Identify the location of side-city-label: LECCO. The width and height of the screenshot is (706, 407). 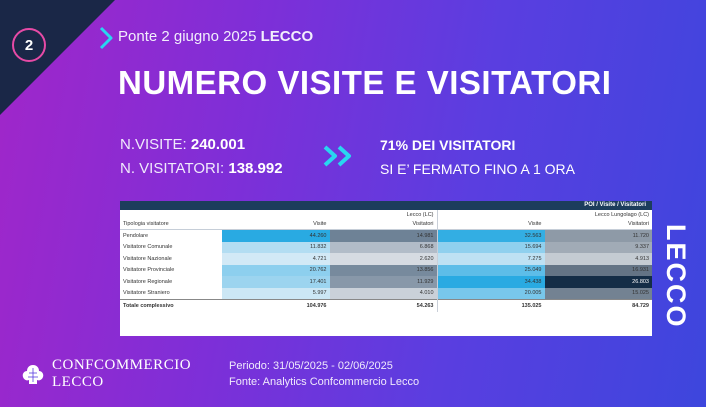
(676, 276).